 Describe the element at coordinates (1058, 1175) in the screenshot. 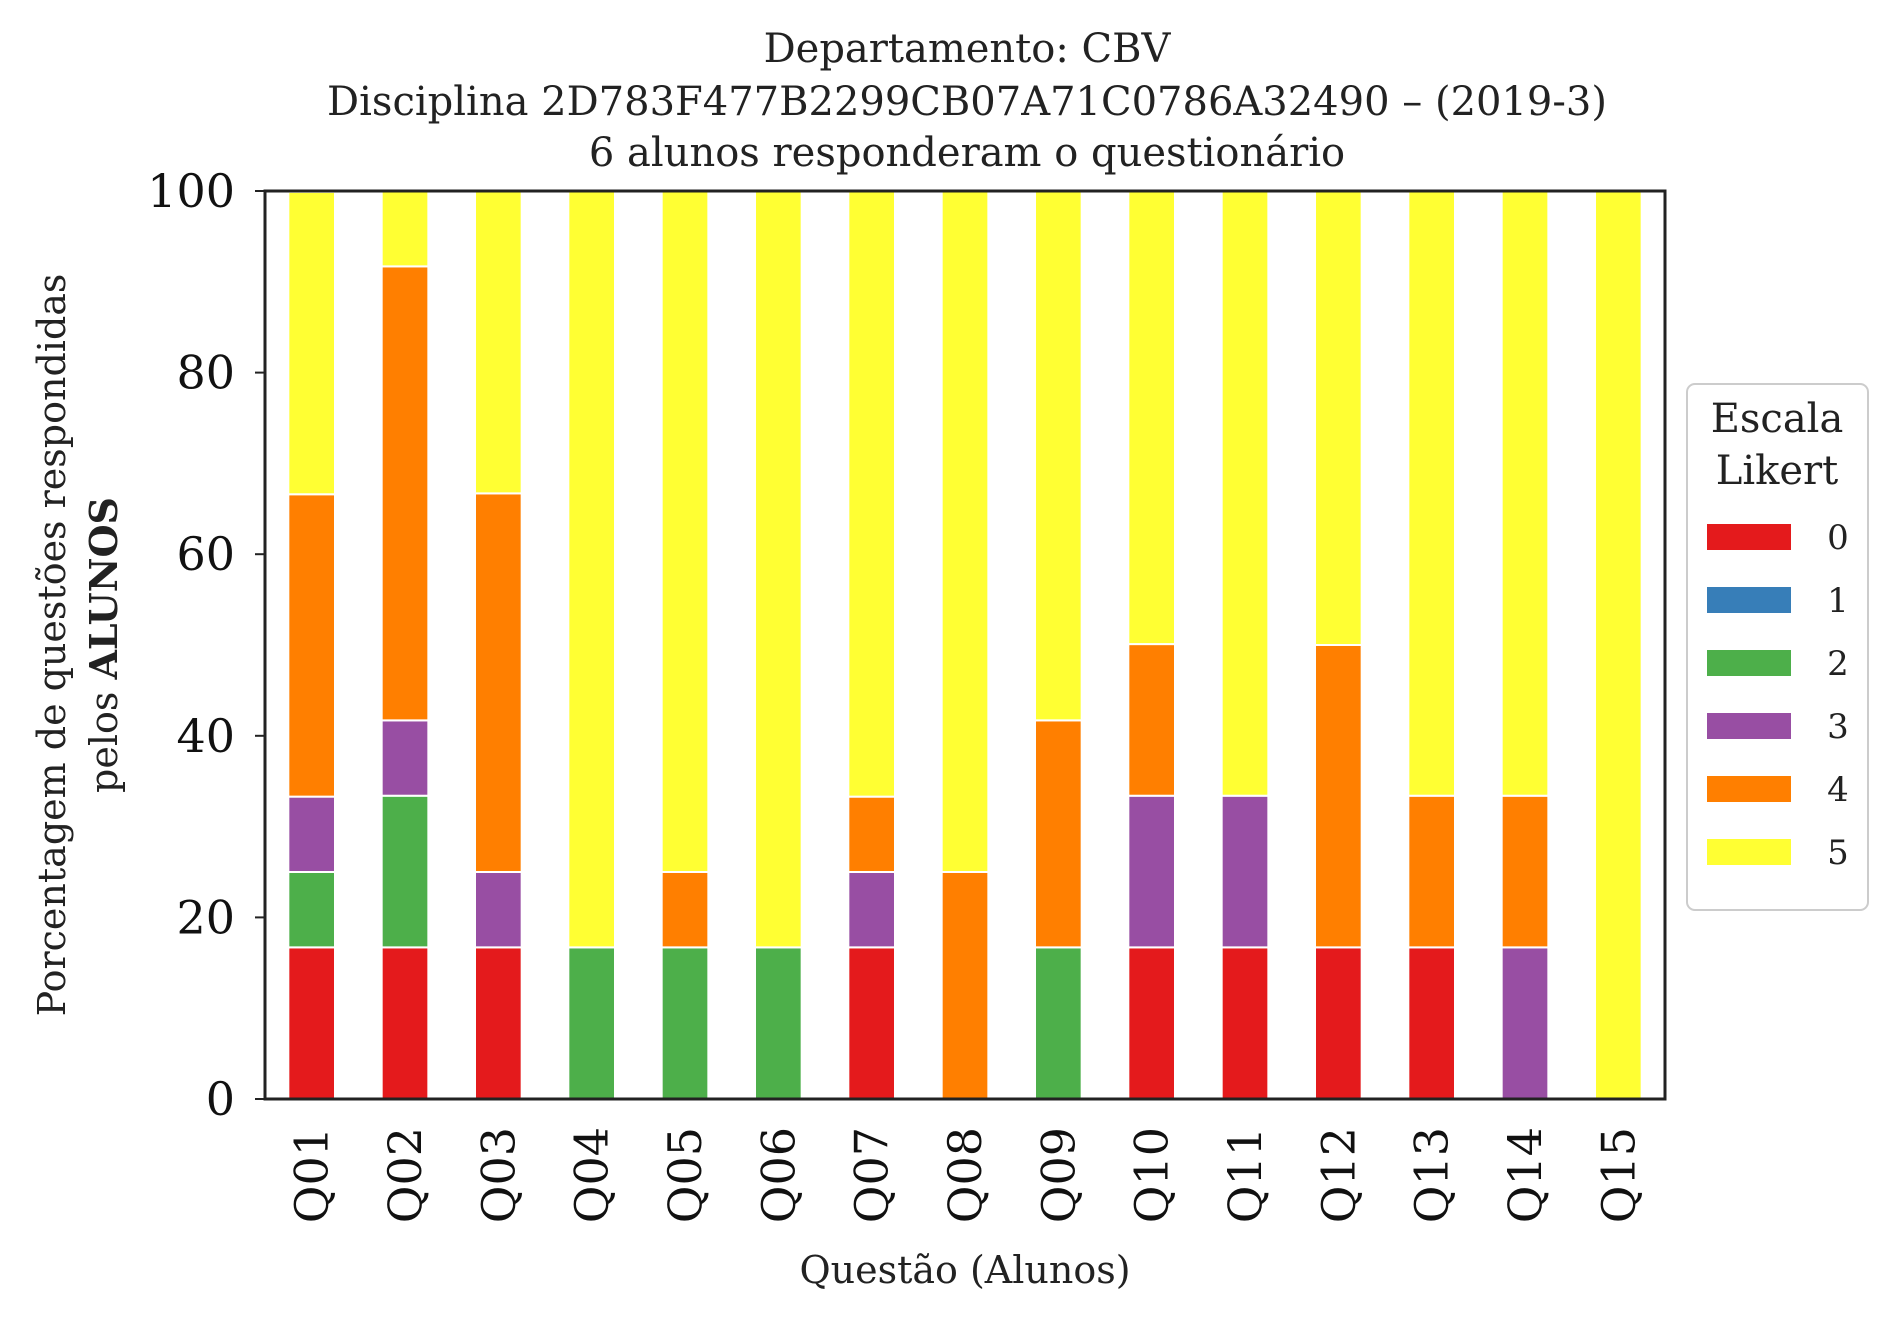

I see `x-tick-label: Q09` at that location.